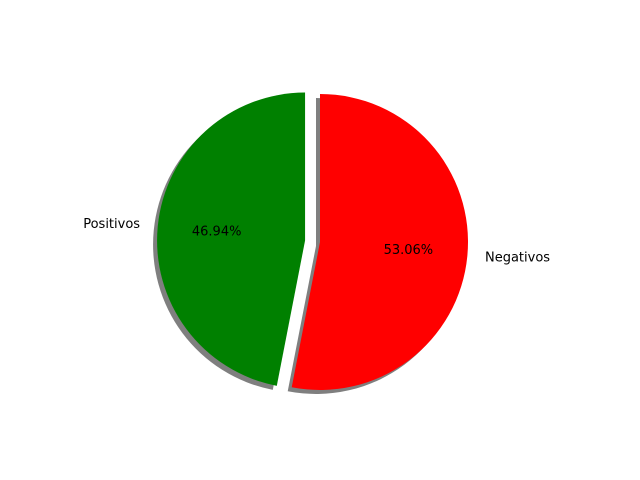 The image size is (640, 480). I want to click on slice-label-negativos: Negativos, so click(517, 257).